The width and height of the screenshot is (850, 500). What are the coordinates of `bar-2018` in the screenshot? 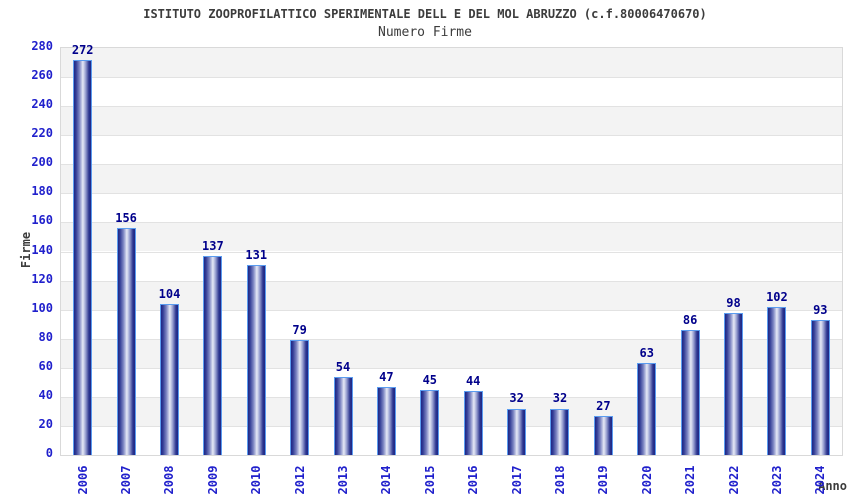 It's located at (560, 431).